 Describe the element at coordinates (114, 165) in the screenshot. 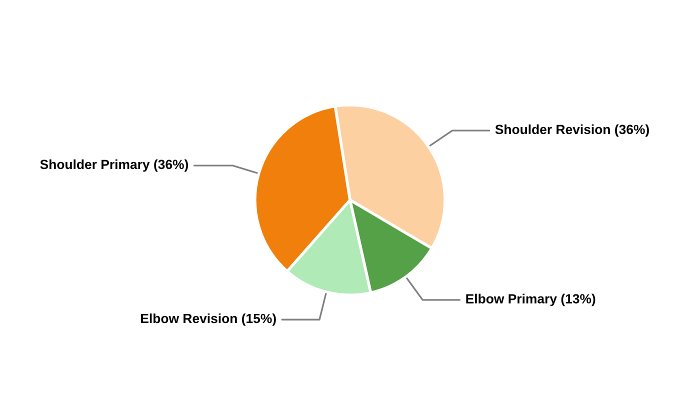

I see `slice-label: Shoulder Primary (36%)` at that location.